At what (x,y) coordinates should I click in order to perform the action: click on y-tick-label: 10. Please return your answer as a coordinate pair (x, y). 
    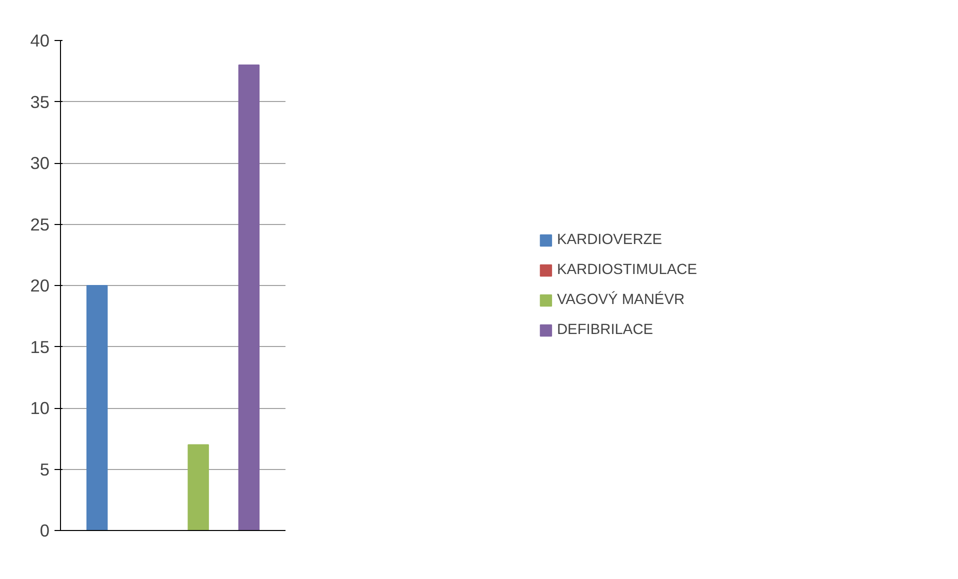
    Looking at the image, I should click on (40, 408).